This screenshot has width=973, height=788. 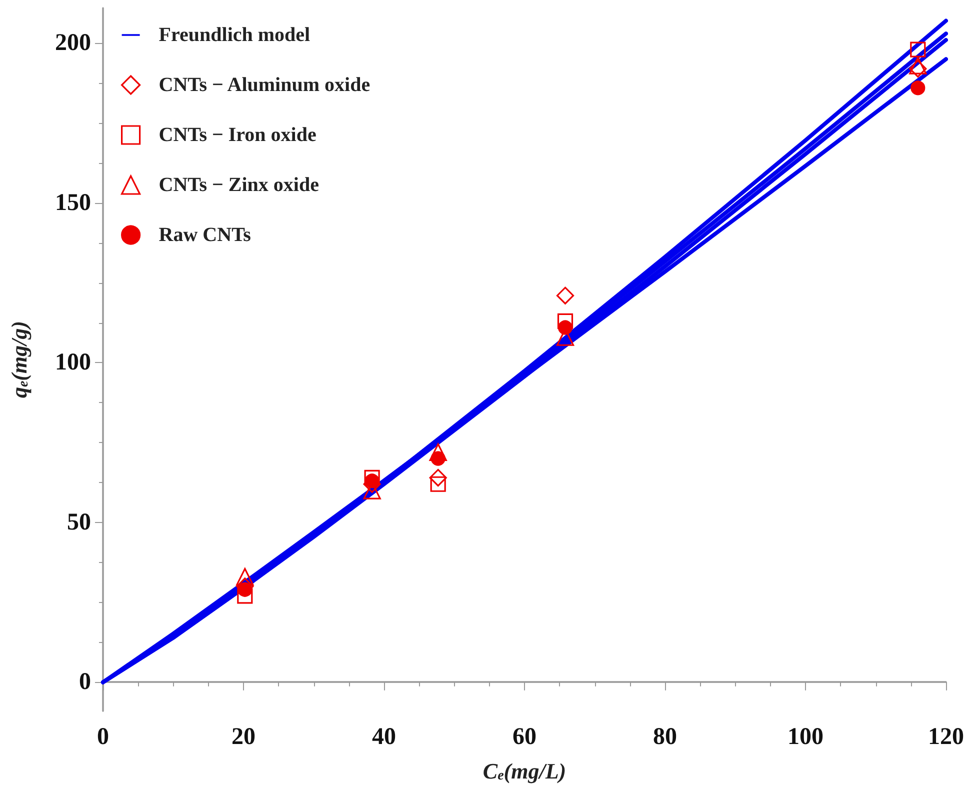 I want to click on x-tick-label: 0, so click(x=103, y=737).